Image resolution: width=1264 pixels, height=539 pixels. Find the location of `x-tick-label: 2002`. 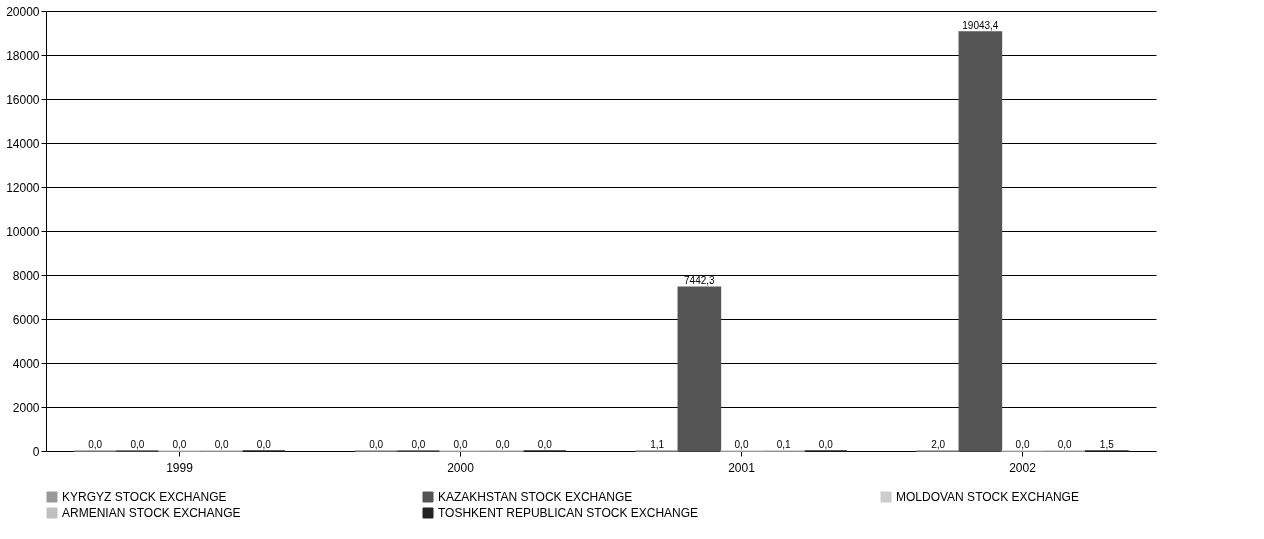

x-tick-label: 2002 is located at coordinates (1023, 467).